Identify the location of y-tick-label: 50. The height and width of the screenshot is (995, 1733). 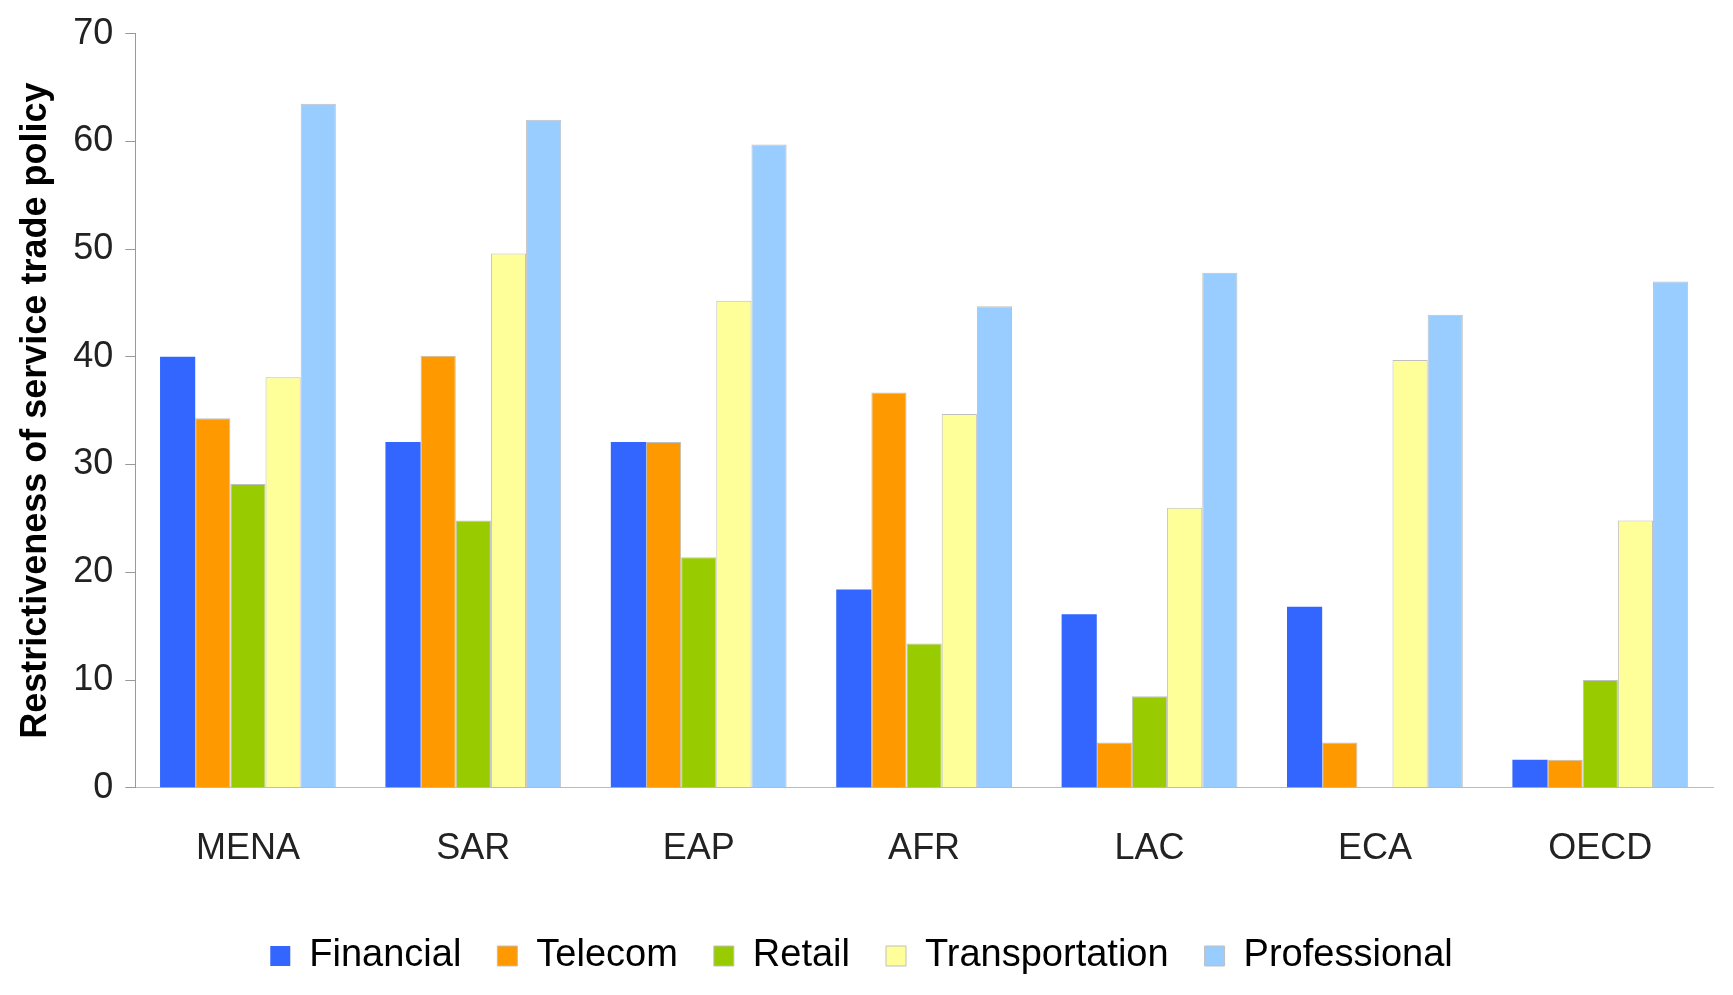
(93, 247).